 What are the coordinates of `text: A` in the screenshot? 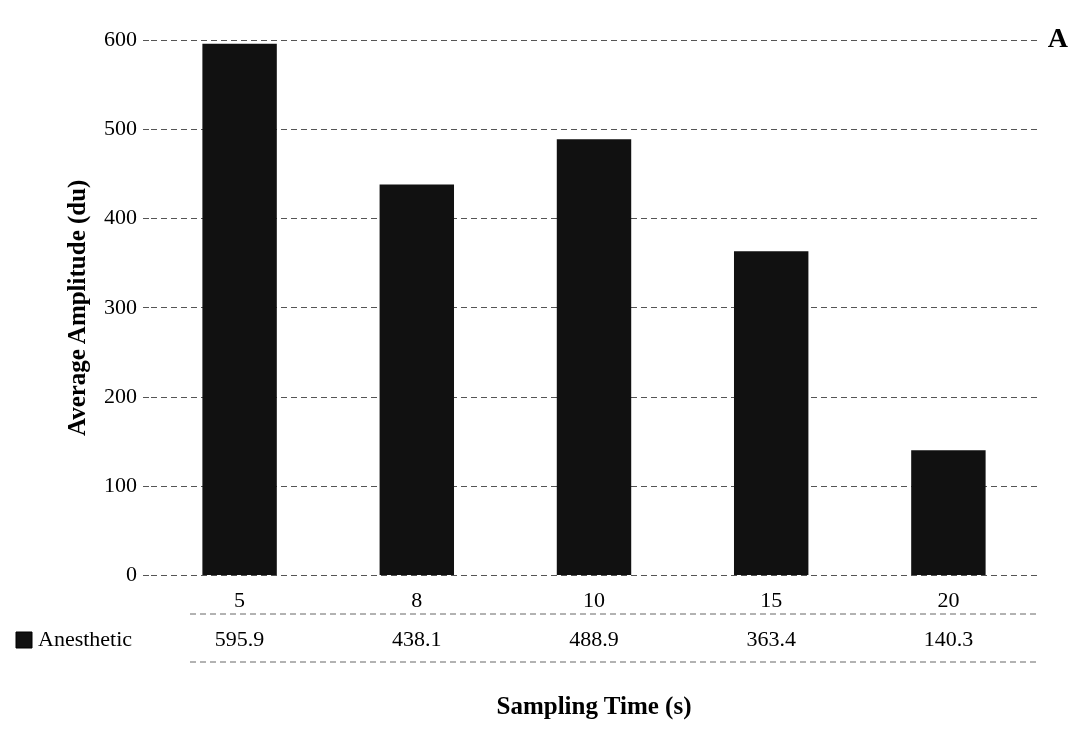 It's located at (1058, 38).